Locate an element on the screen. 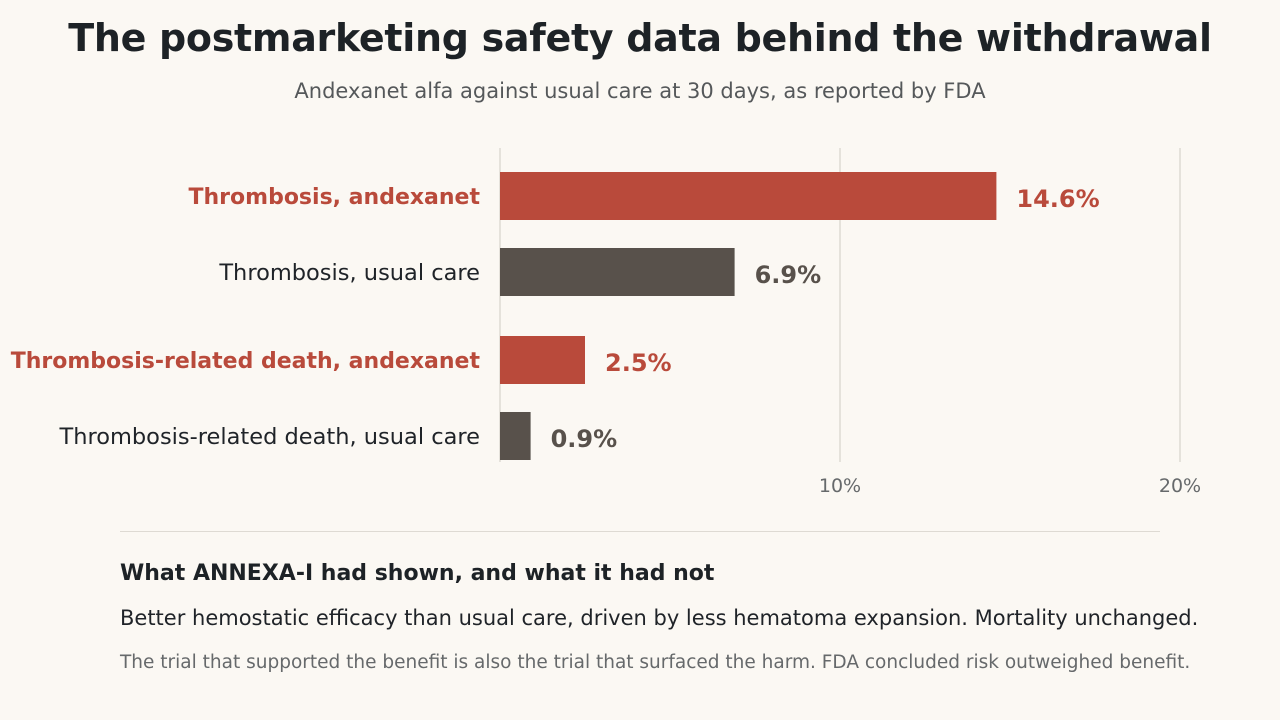  category-label: Thrombosis-related death, andexanet is located at coordinates (246, 361).